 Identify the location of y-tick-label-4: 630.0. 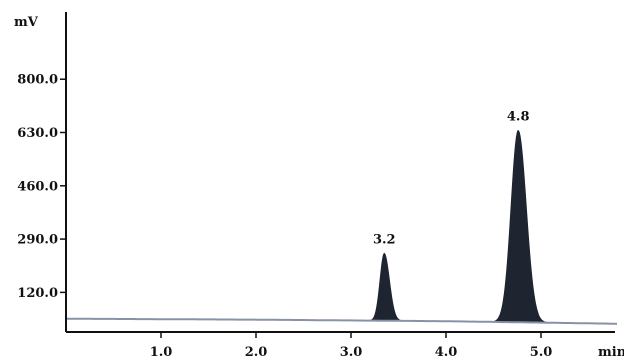
(37, 133).